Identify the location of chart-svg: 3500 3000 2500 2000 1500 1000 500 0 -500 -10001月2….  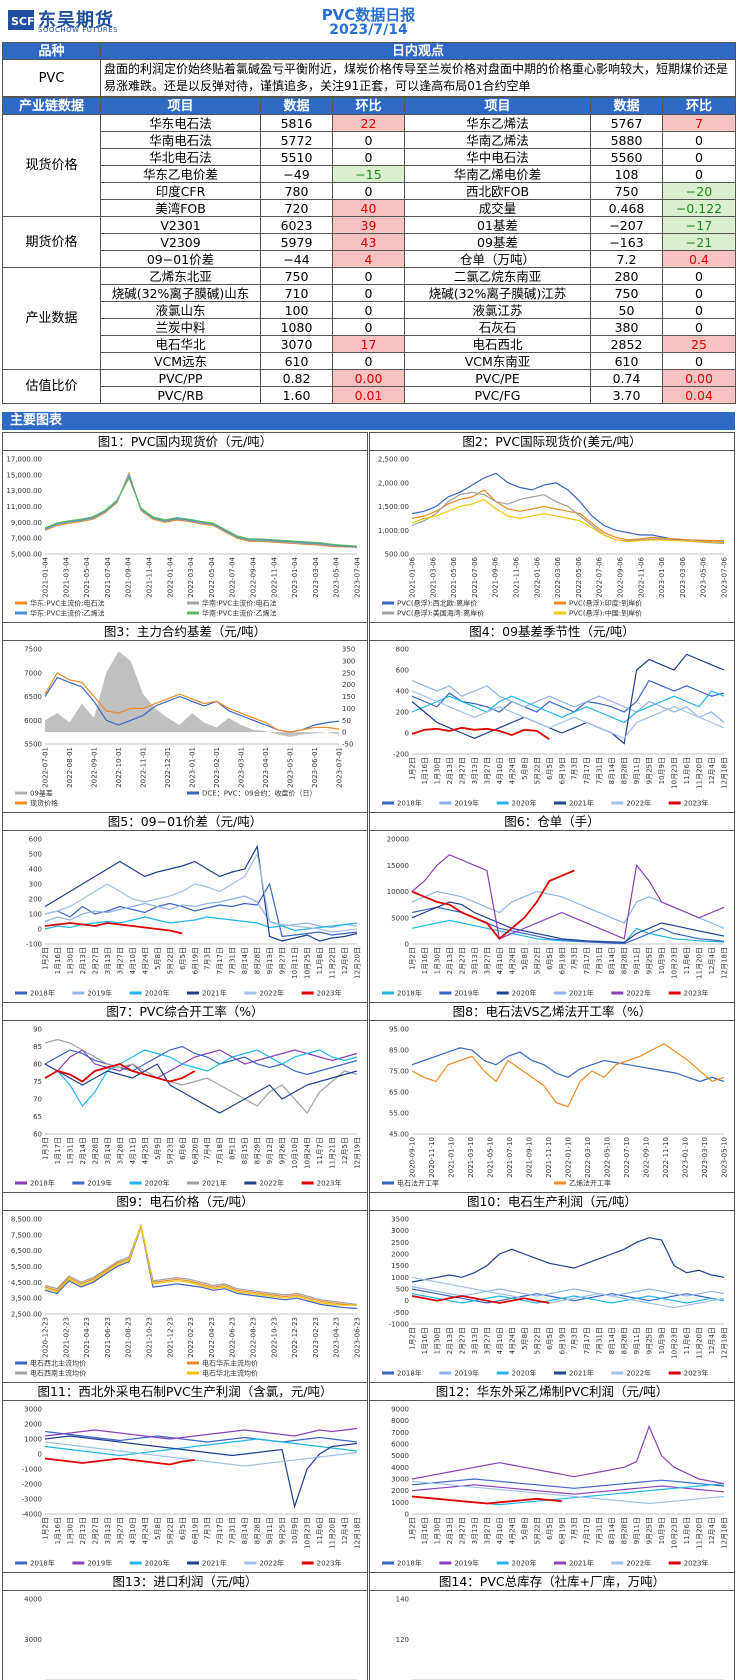
(555, 1297).